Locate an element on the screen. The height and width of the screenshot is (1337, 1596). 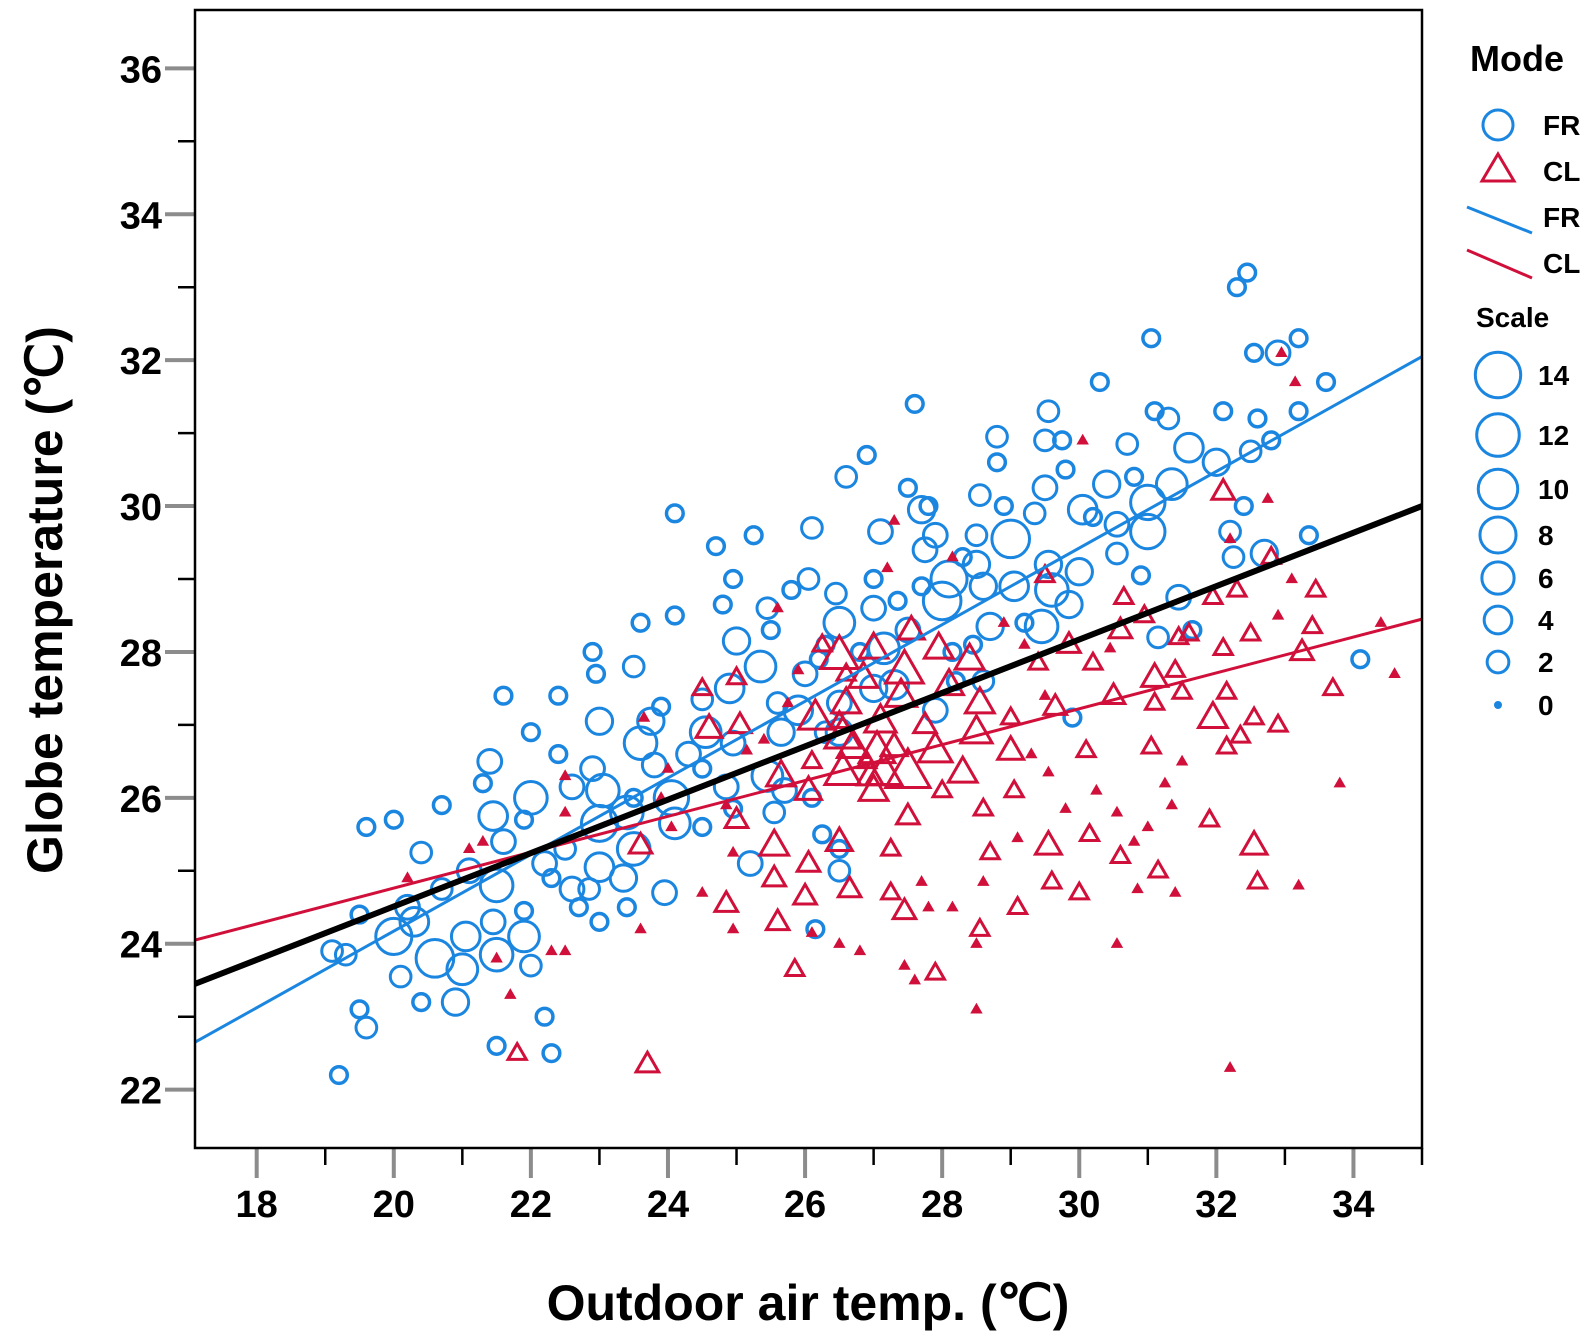
scale-label: 12 is located at coordinates (1553, 435).